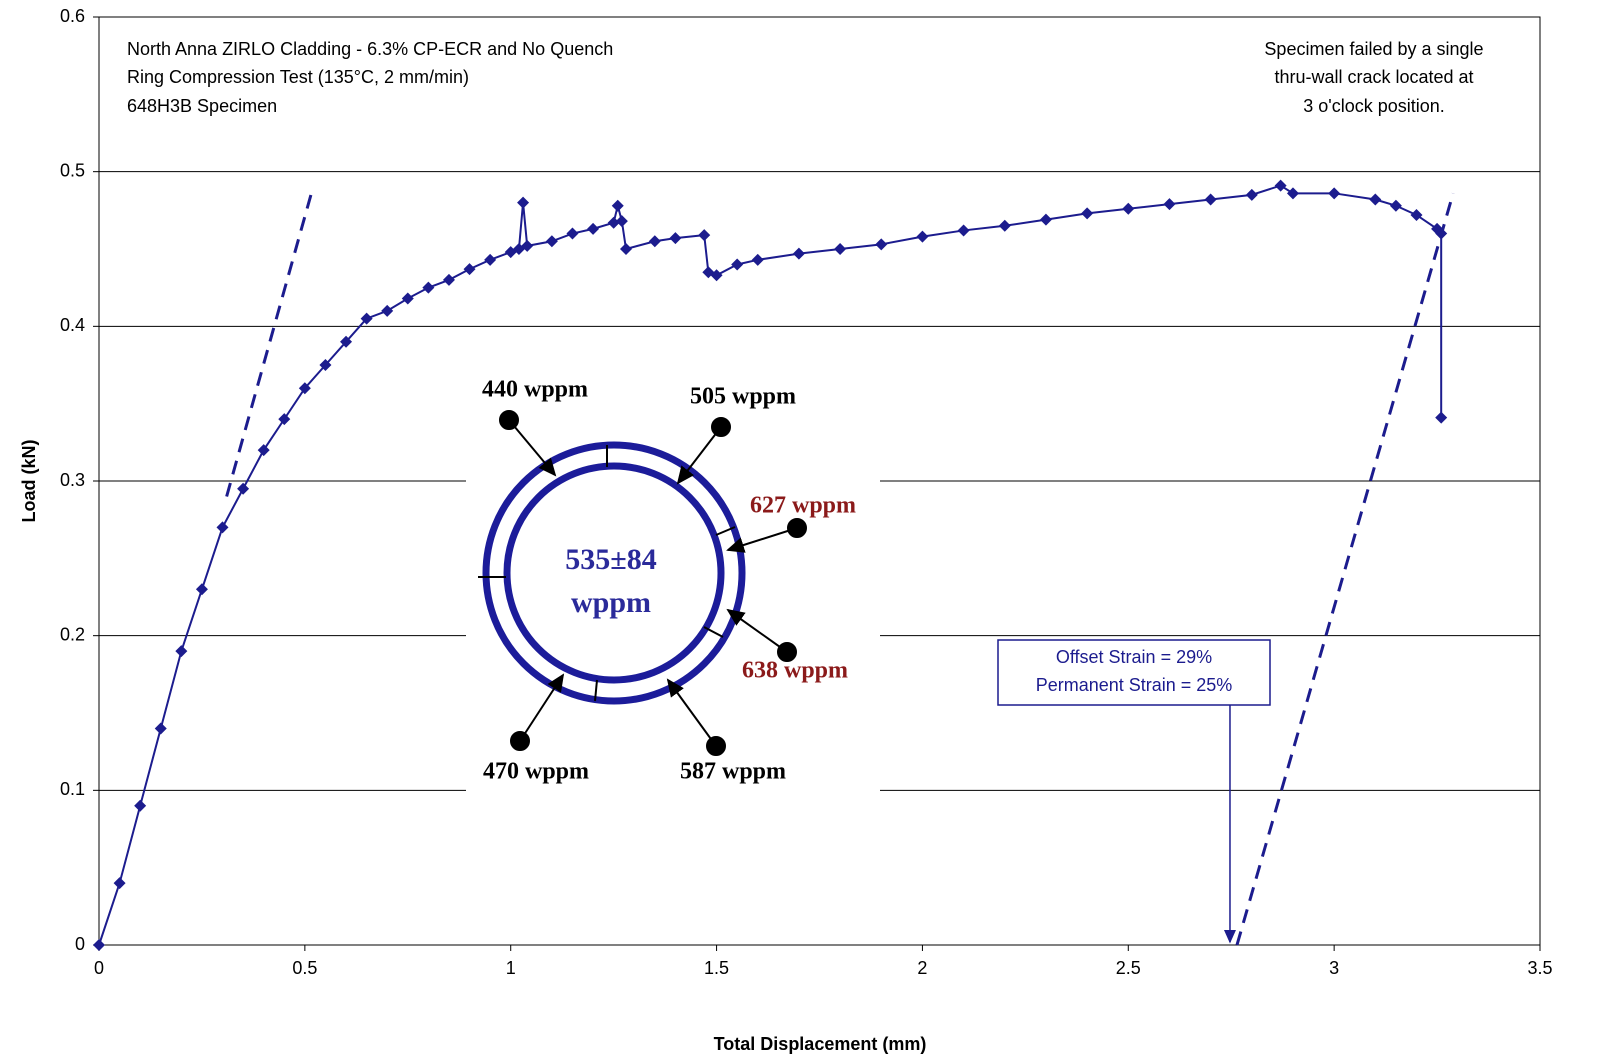 The width and height of the screenshot is (1606, 1058). Describe the element at coordinates (99, 968) in the screenshot. I see `x-tick-label: 0` at that location.